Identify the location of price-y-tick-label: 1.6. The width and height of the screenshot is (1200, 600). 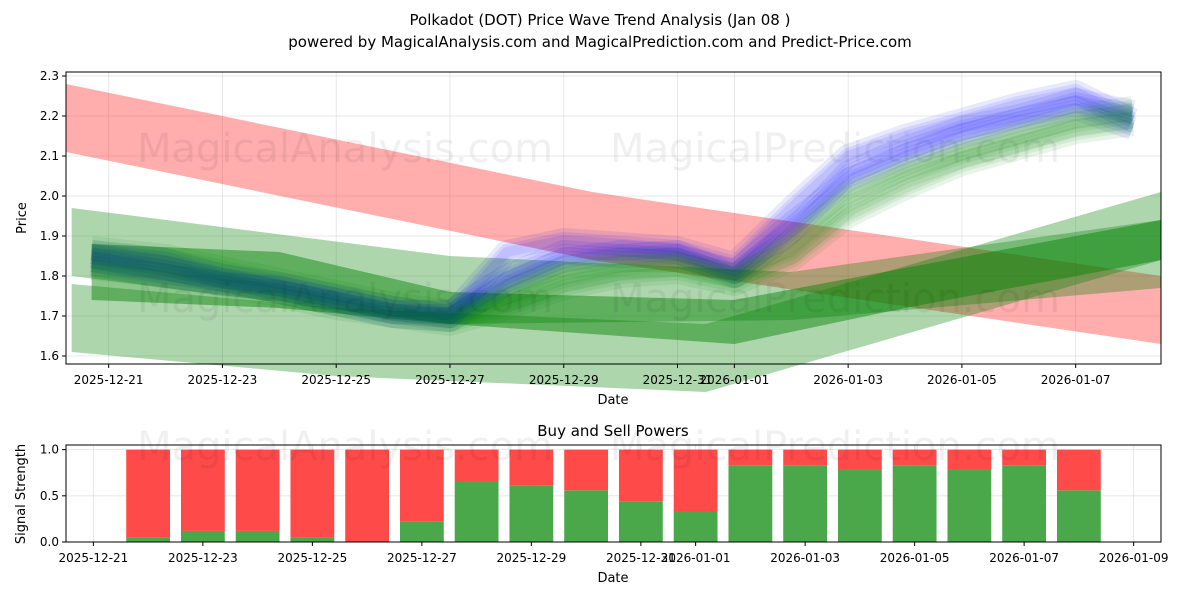
(49, 356).